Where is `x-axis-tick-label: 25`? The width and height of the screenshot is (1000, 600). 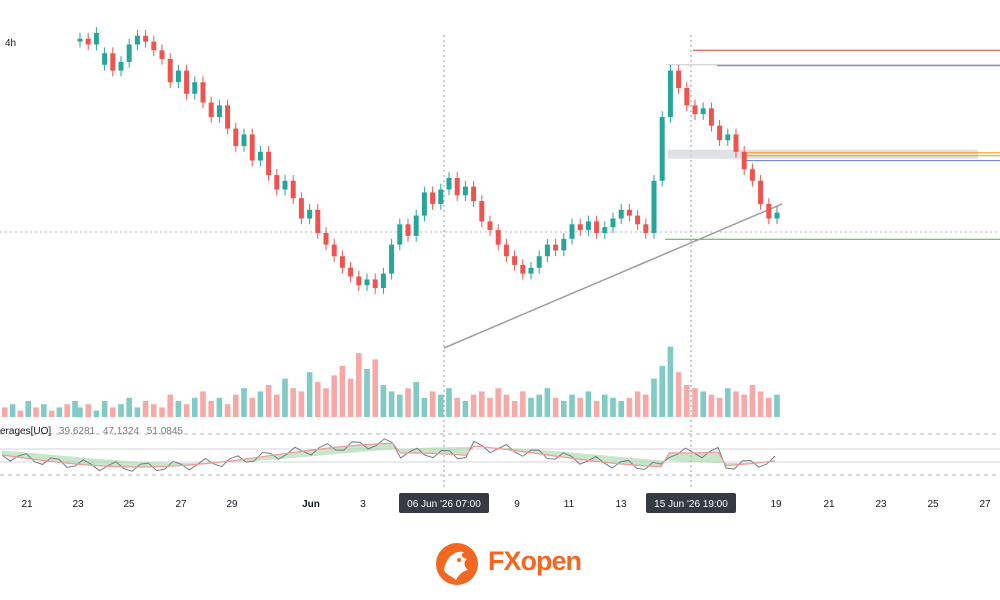 x-axis-tick-label: 25 is located at coordinates (129, 504).